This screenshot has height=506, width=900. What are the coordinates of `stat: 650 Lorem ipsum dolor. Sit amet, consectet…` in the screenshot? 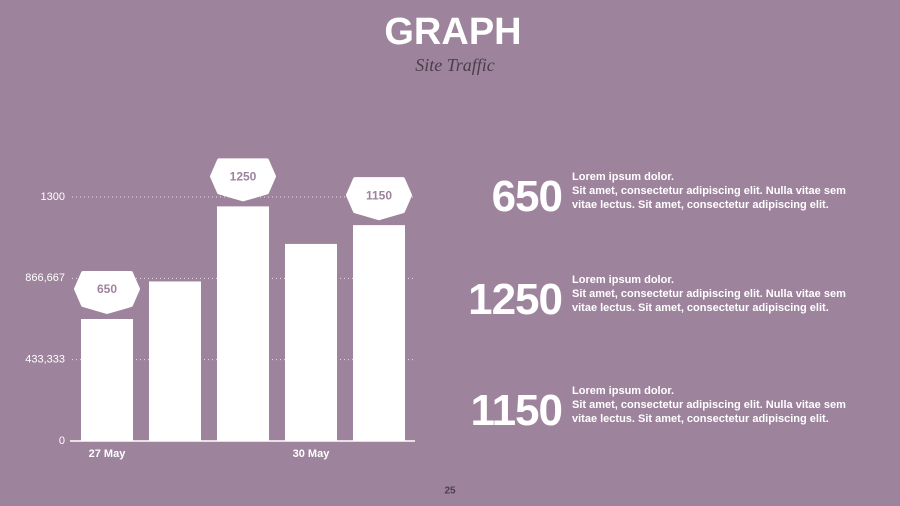 It's located at (660, 200).